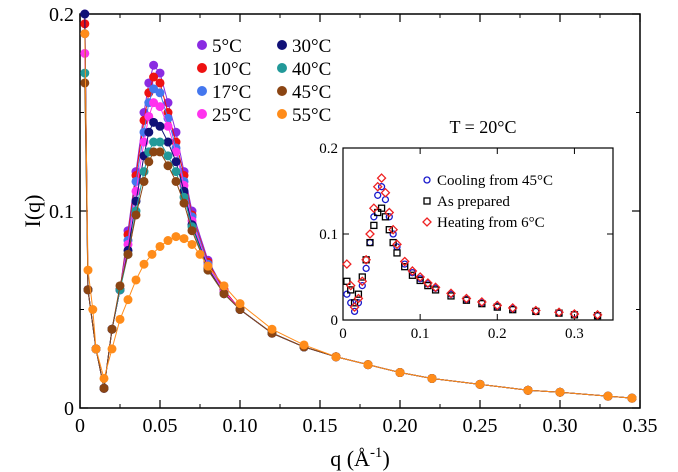  I want to click on x-tick-label: 0.30, so click(560, 426).